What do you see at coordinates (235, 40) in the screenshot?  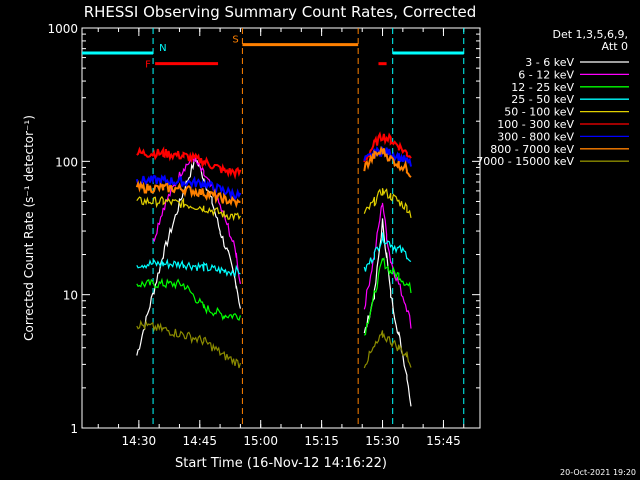 I see `flag-label-S: S` at bounding box center [235, 40].